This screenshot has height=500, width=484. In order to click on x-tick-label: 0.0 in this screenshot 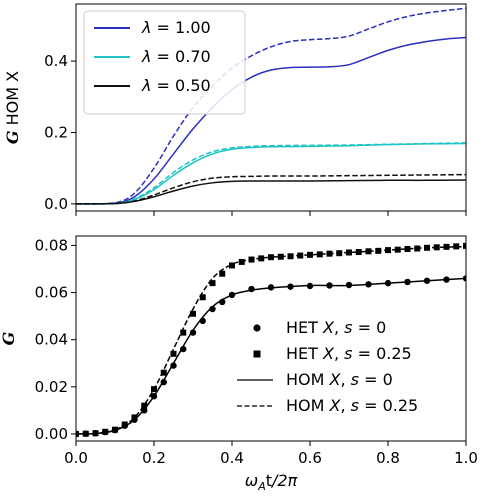, I will do `click(76, 458)`.